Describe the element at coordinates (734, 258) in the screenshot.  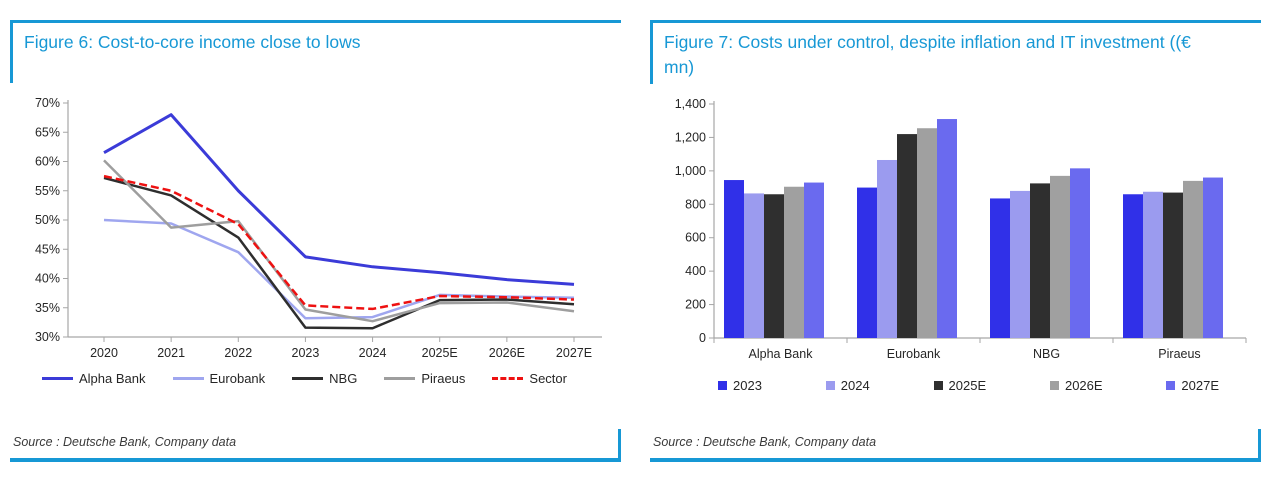
I see `bar-alpha-bank-2023` at that location.